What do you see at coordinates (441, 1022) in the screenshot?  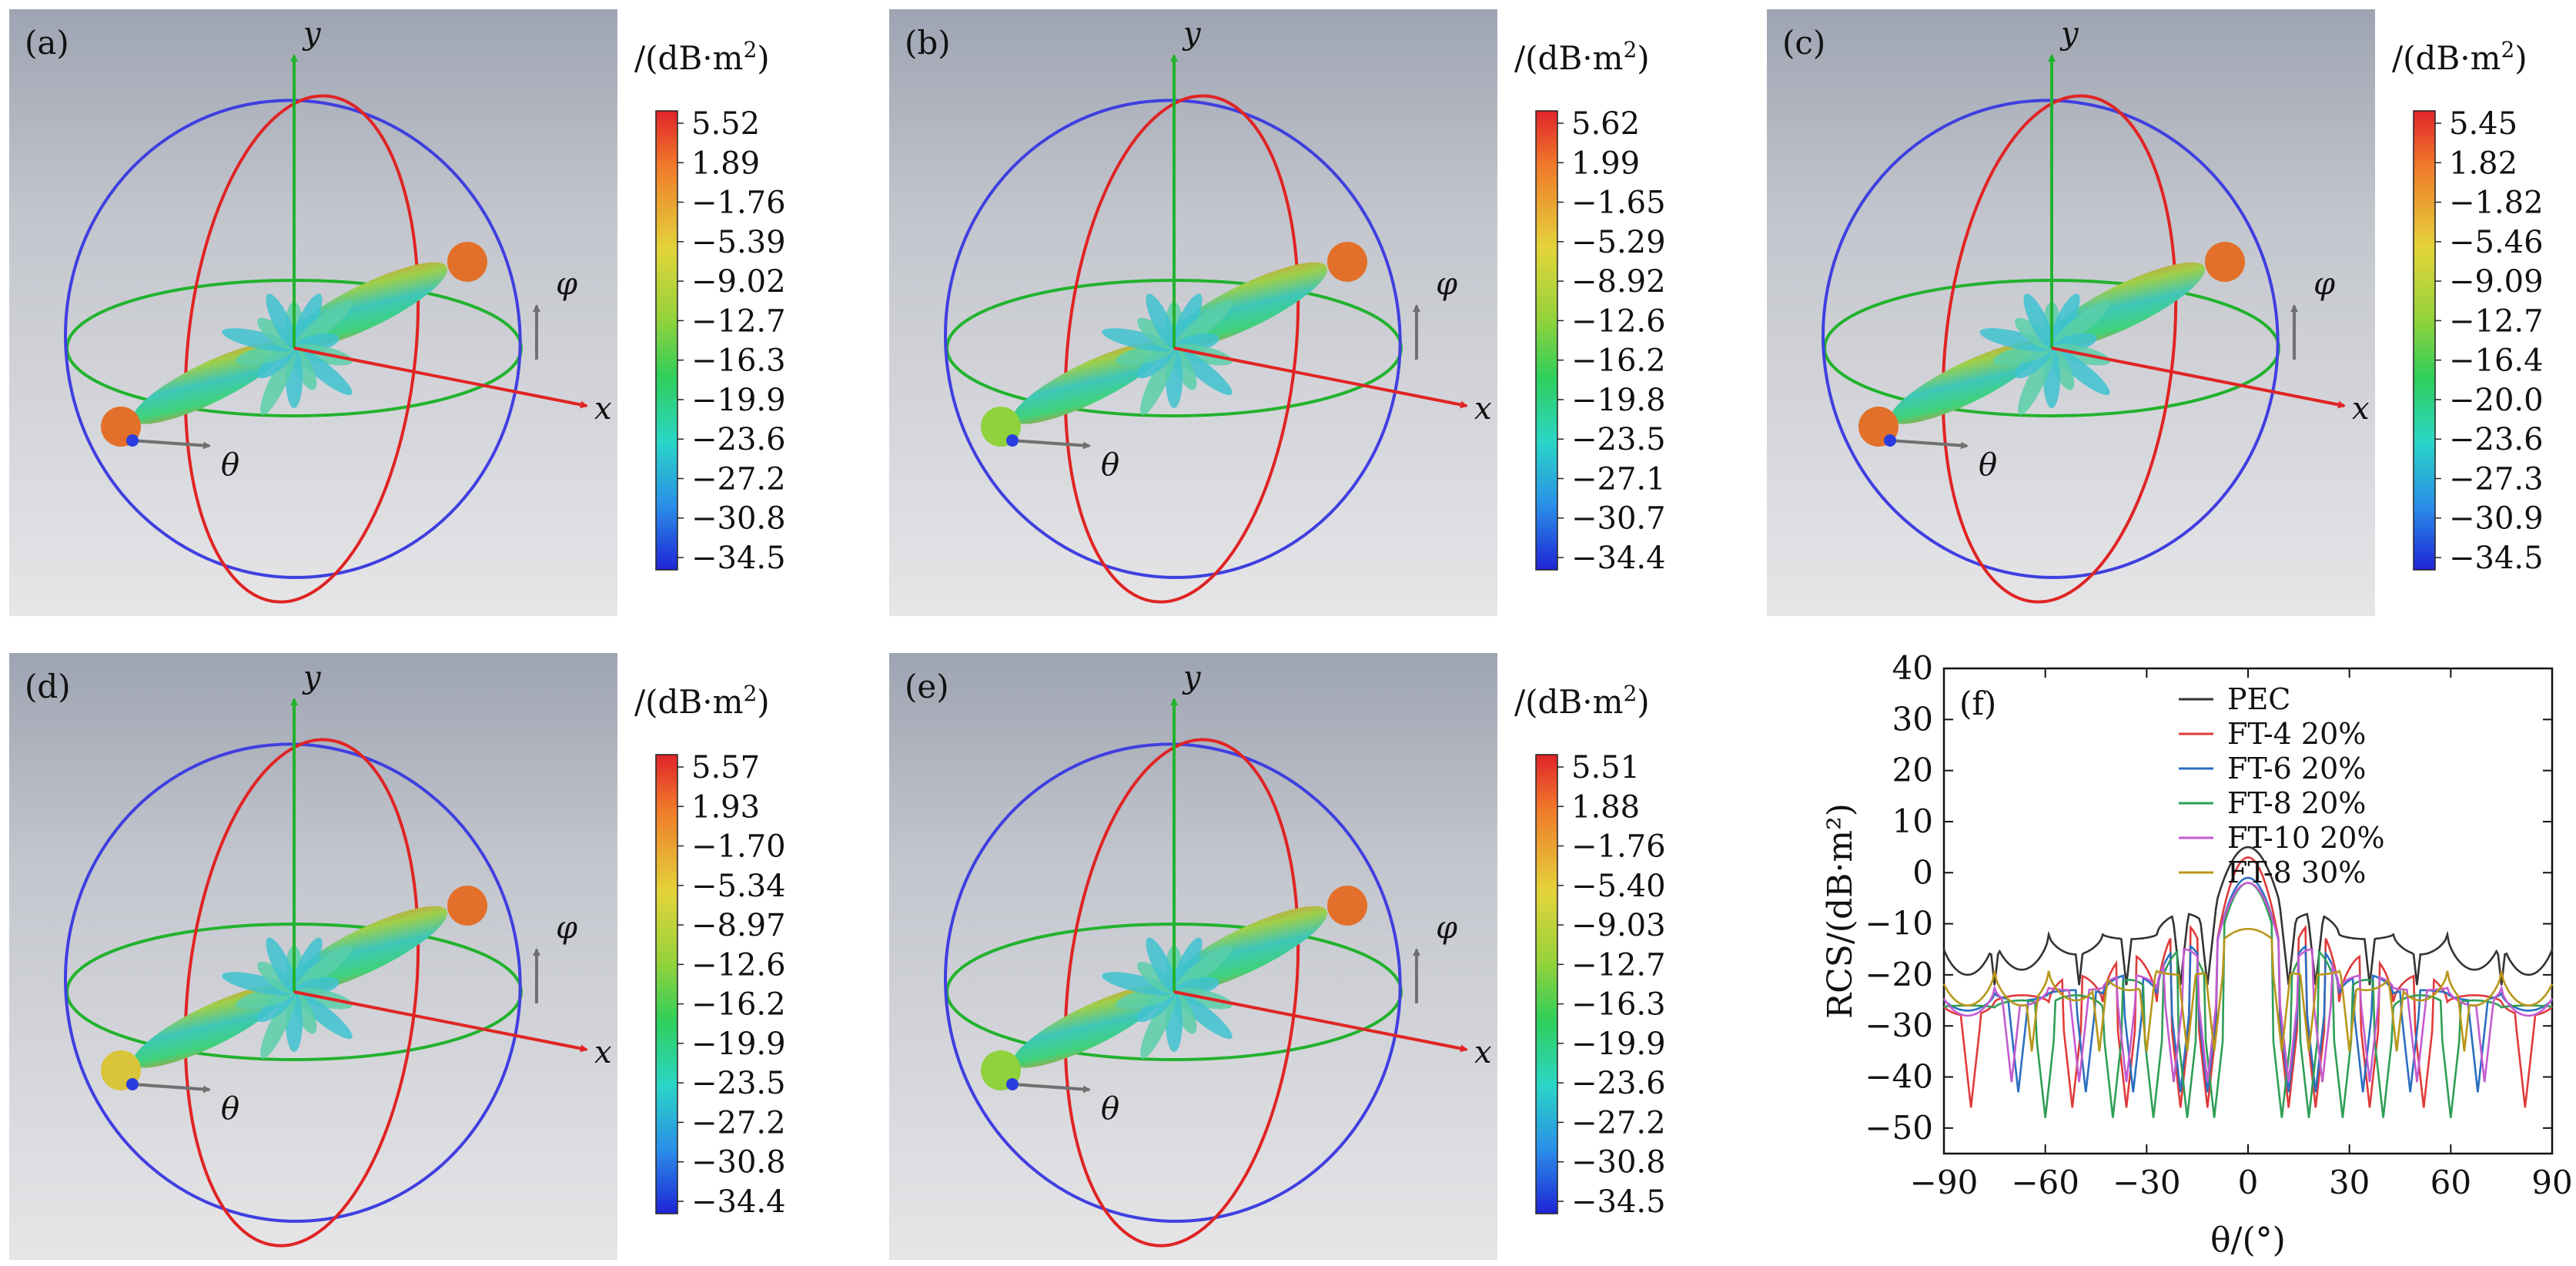 I see `x-axis-arrow` at bounding box center [441, 1022].